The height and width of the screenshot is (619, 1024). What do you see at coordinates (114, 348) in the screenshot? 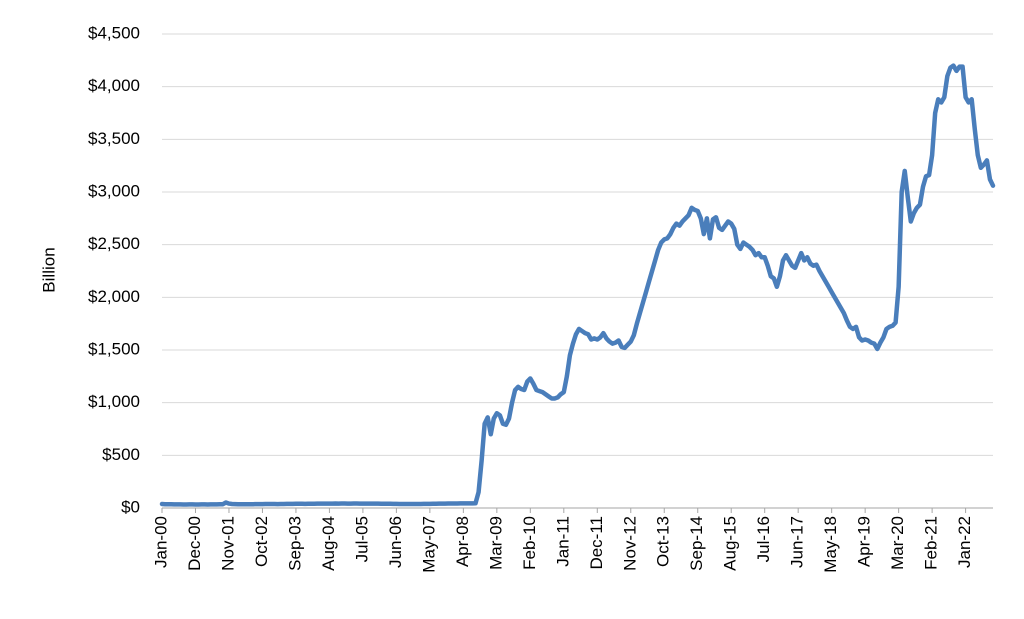
I see `y-tick-label: $1,500` at bounding box center [114, 348].